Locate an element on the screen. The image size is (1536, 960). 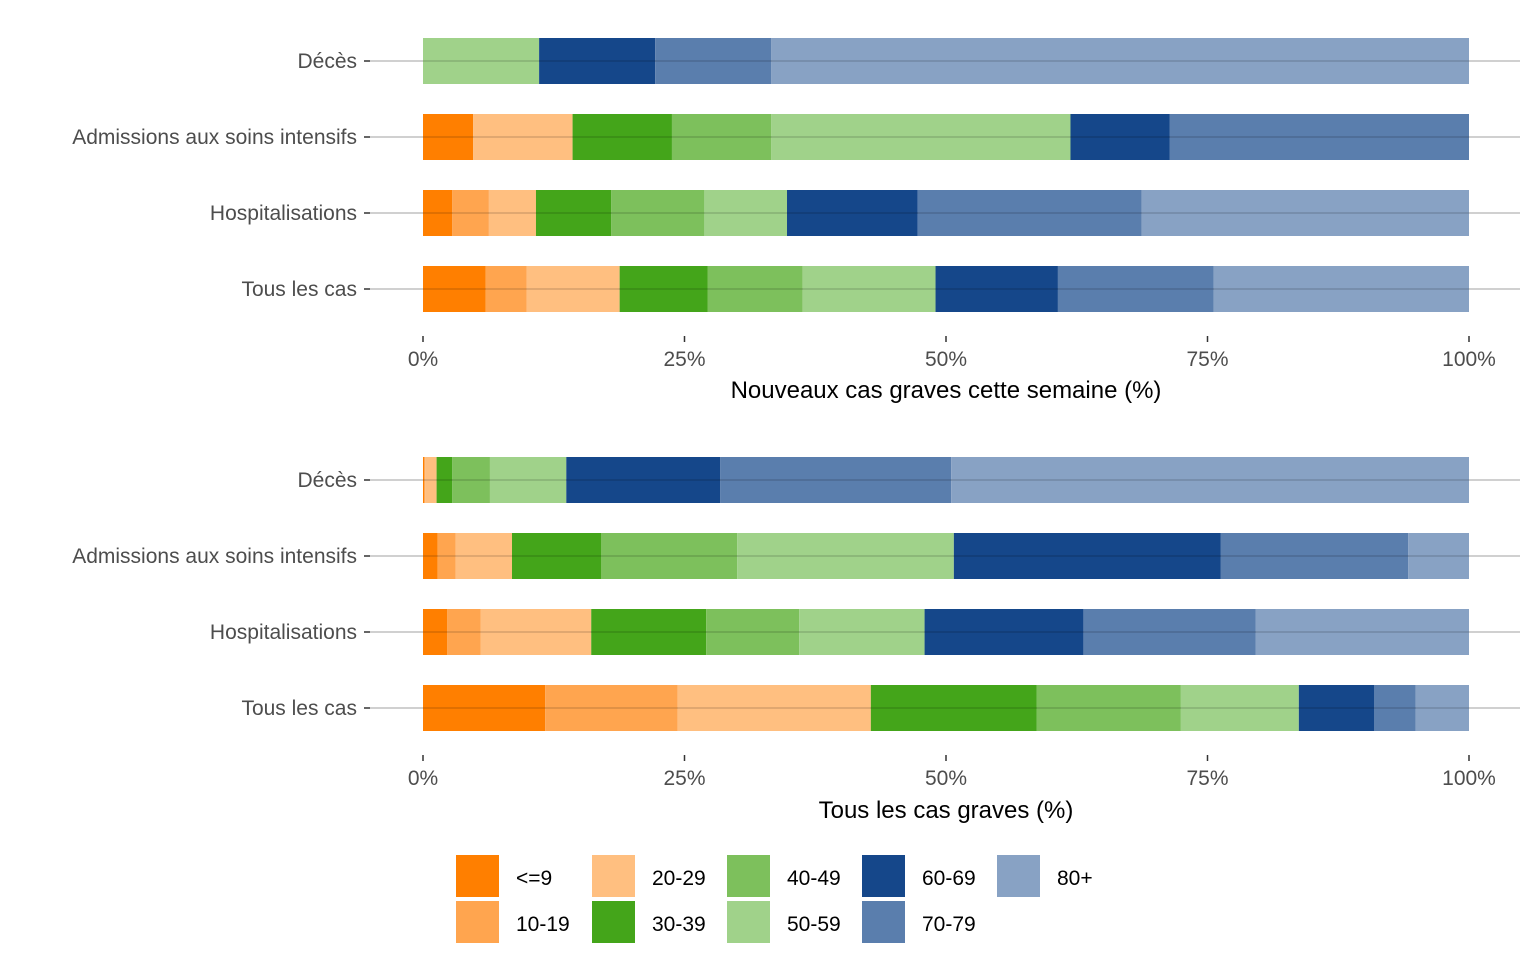
legend-label: 40-49 is located at coordinates (814, 878).